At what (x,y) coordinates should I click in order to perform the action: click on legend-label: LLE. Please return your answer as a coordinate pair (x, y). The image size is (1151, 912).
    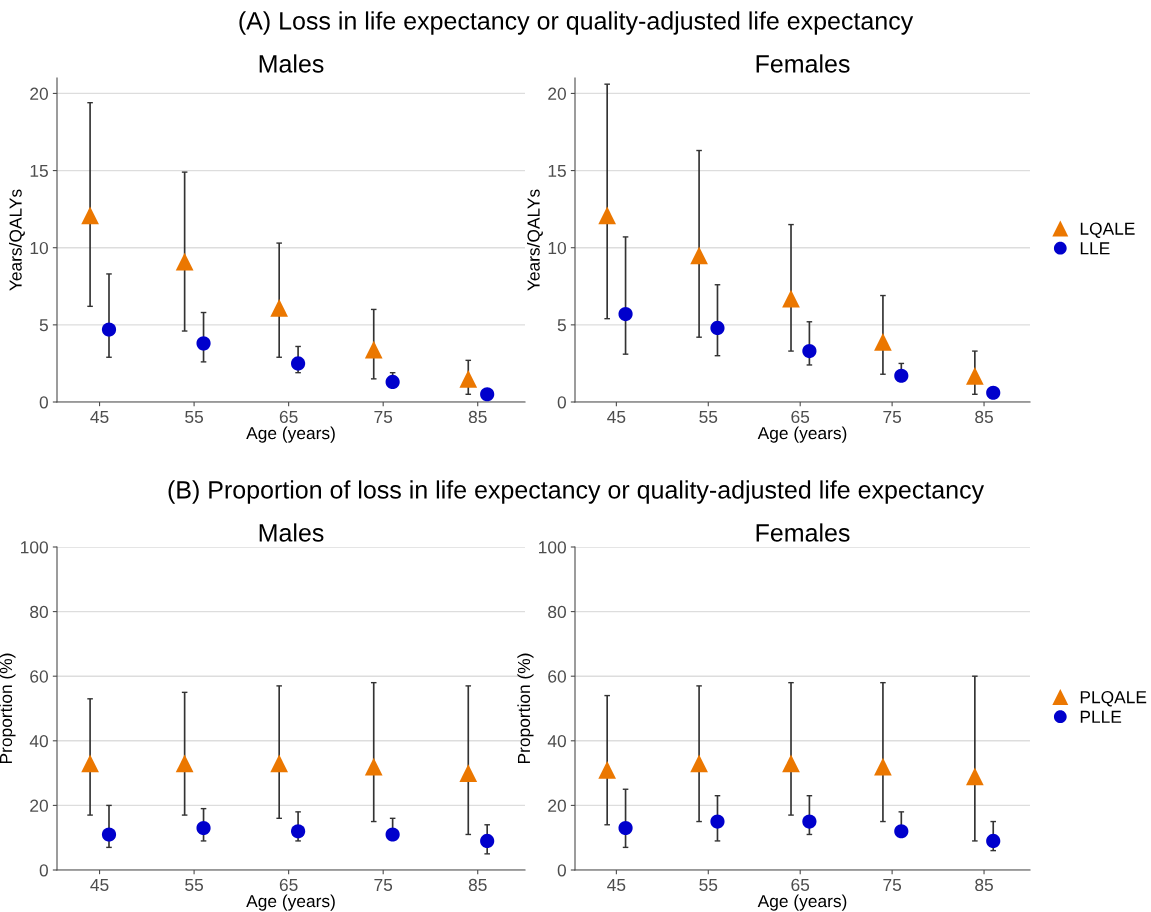
    Looking at the image, I should click on (1095, 248).